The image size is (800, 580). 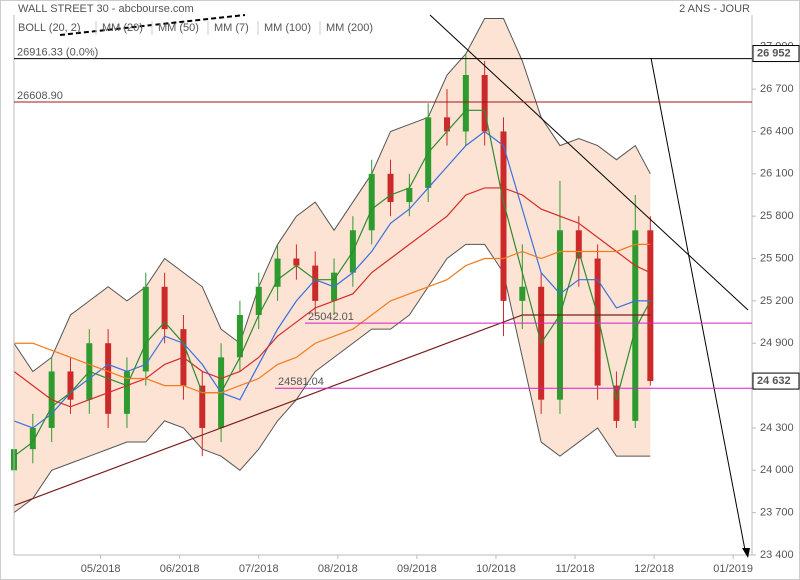 What do you see at coordinates (338, 569) in the screenshot?
I see `x-tick-label: 08/2018` at bounding box center [338, 569].